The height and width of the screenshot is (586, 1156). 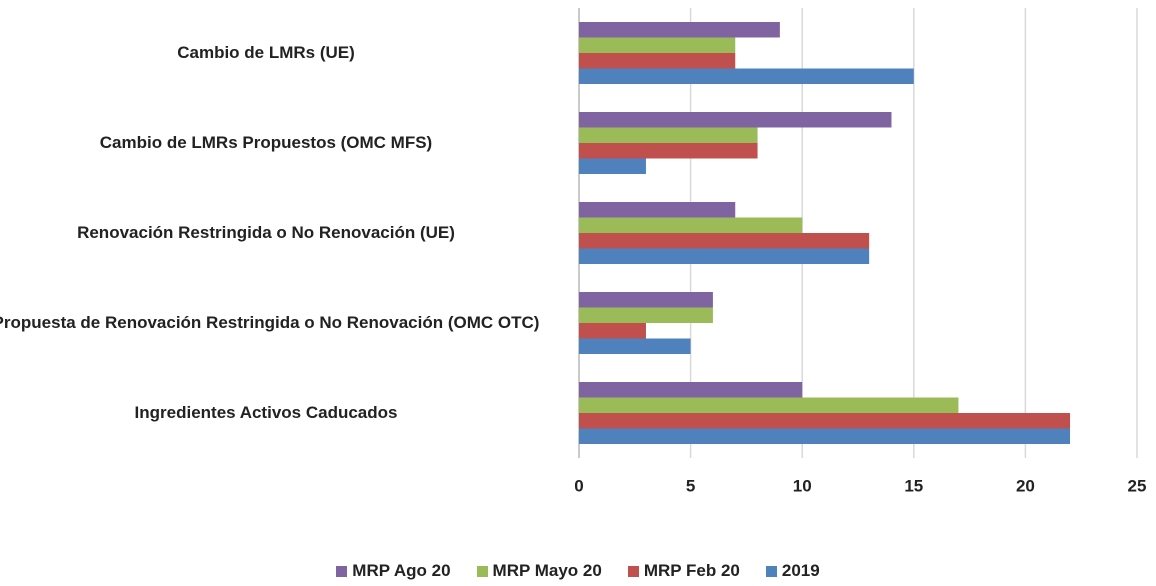 I want to click on legend-label: MRP Mayo 20, so click(x=547, y=570).